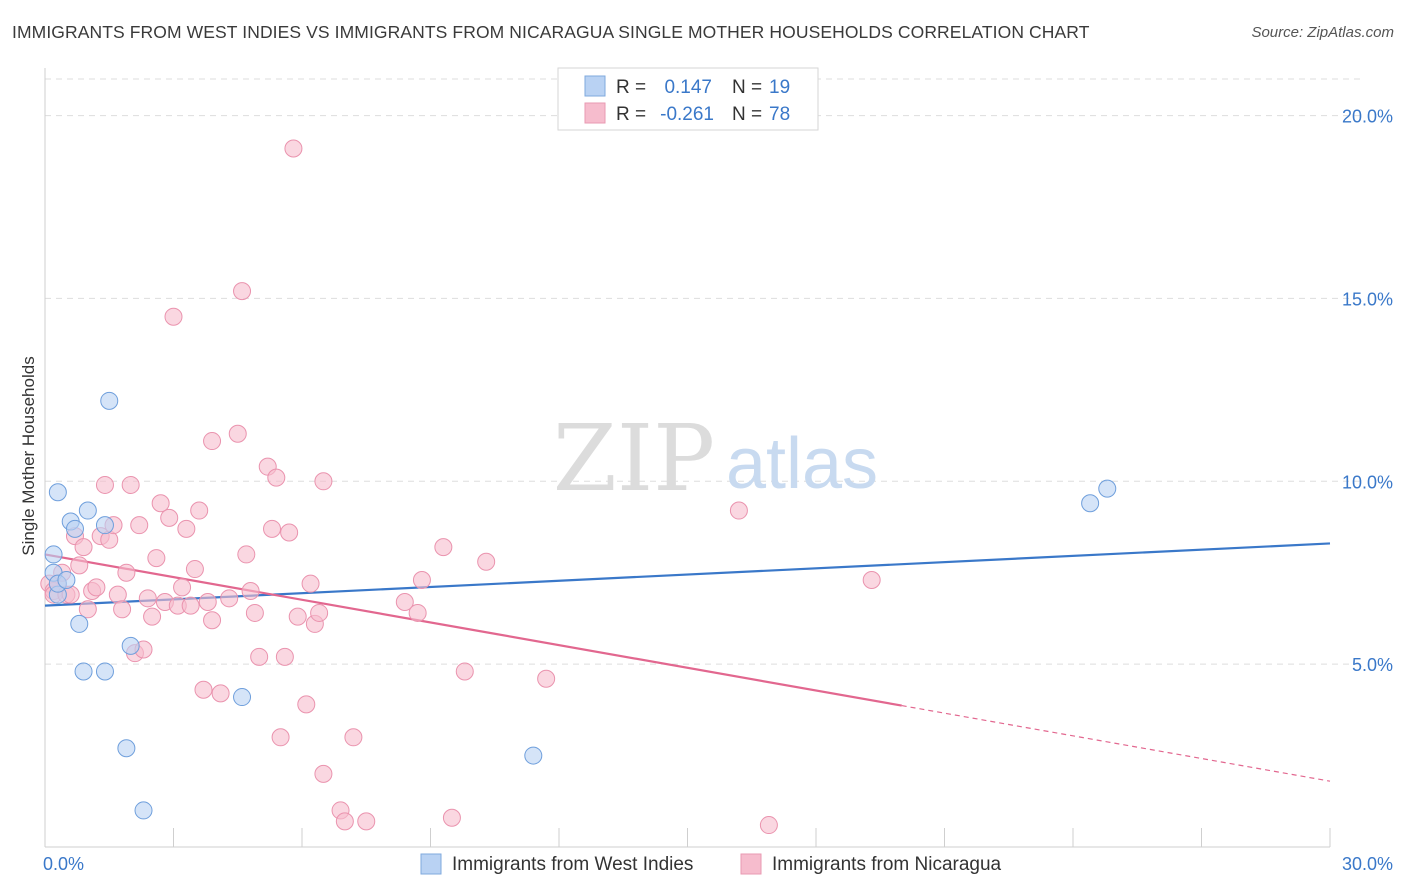  I want to click on legend-n-value-2: 78, so click(779, 114).